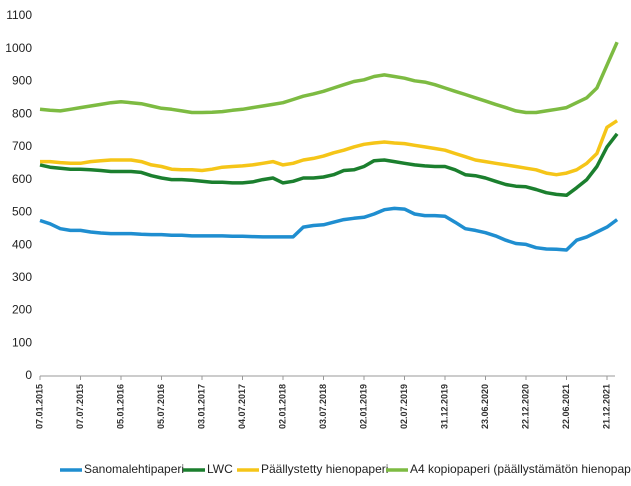 This screenshot has width=631, height=486. I want to click on x-tick-label: 07.01.2015, so click(39, 406).